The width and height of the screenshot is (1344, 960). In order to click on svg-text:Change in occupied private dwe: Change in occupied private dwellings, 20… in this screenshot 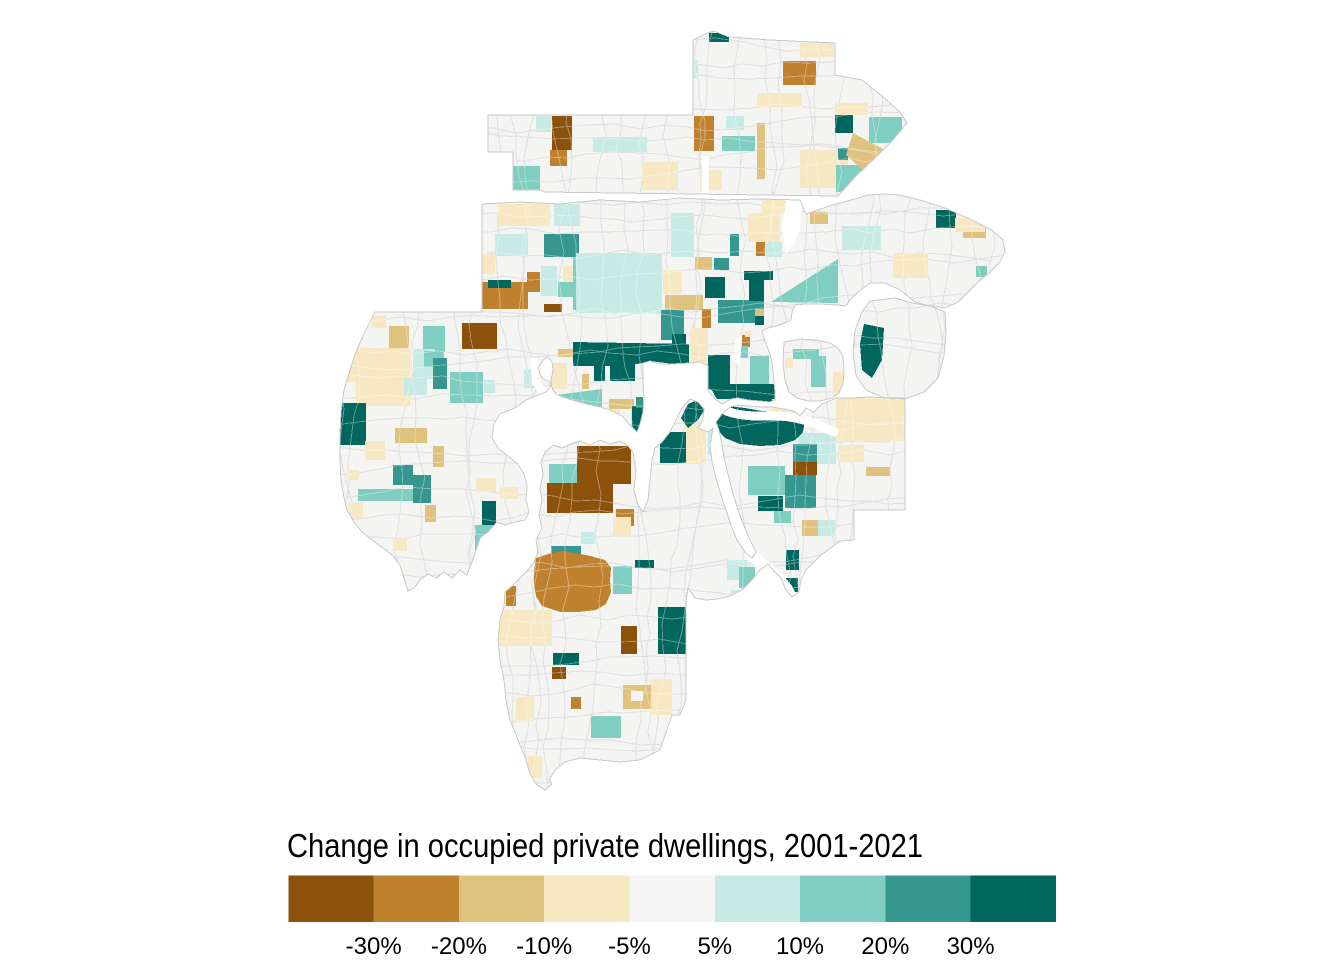, I will do `click(605, 845)`.